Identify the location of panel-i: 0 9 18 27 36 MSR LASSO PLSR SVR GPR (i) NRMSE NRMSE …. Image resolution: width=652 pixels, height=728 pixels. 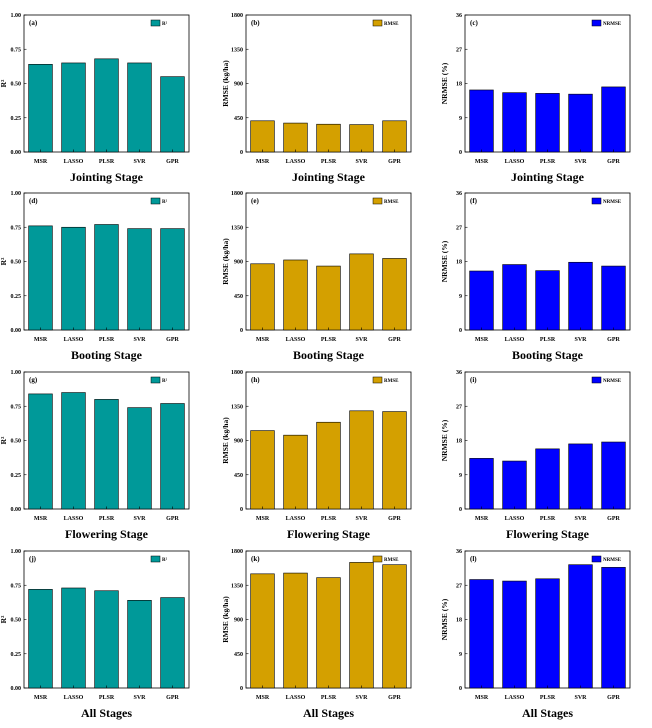
(535, 455).